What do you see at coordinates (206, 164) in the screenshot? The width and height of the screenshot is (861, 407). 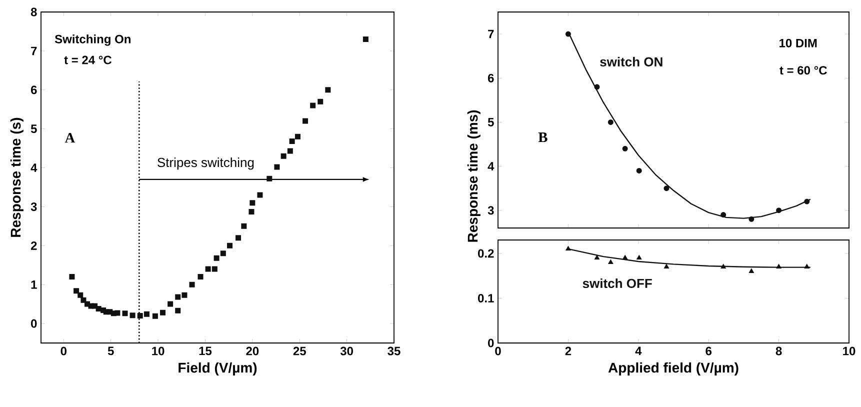 I see `annotation: Stripes switching` at bounding box center [206, 164].